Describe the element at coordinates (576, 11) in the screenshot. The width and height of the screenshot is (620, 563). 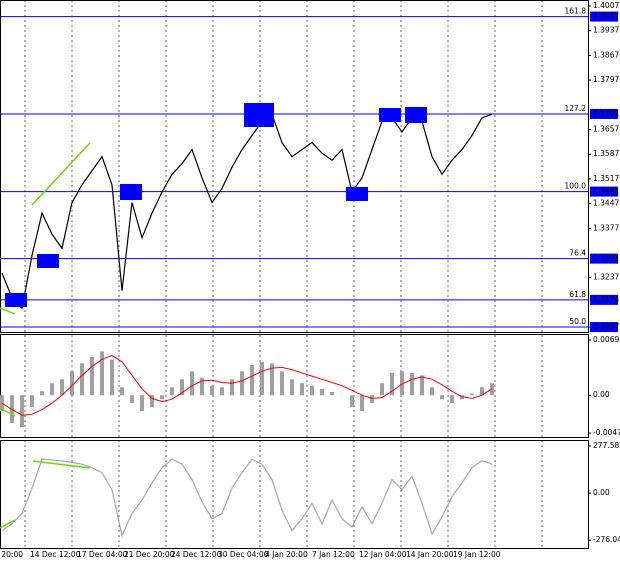
I see `level-name: 161.8` at that location.